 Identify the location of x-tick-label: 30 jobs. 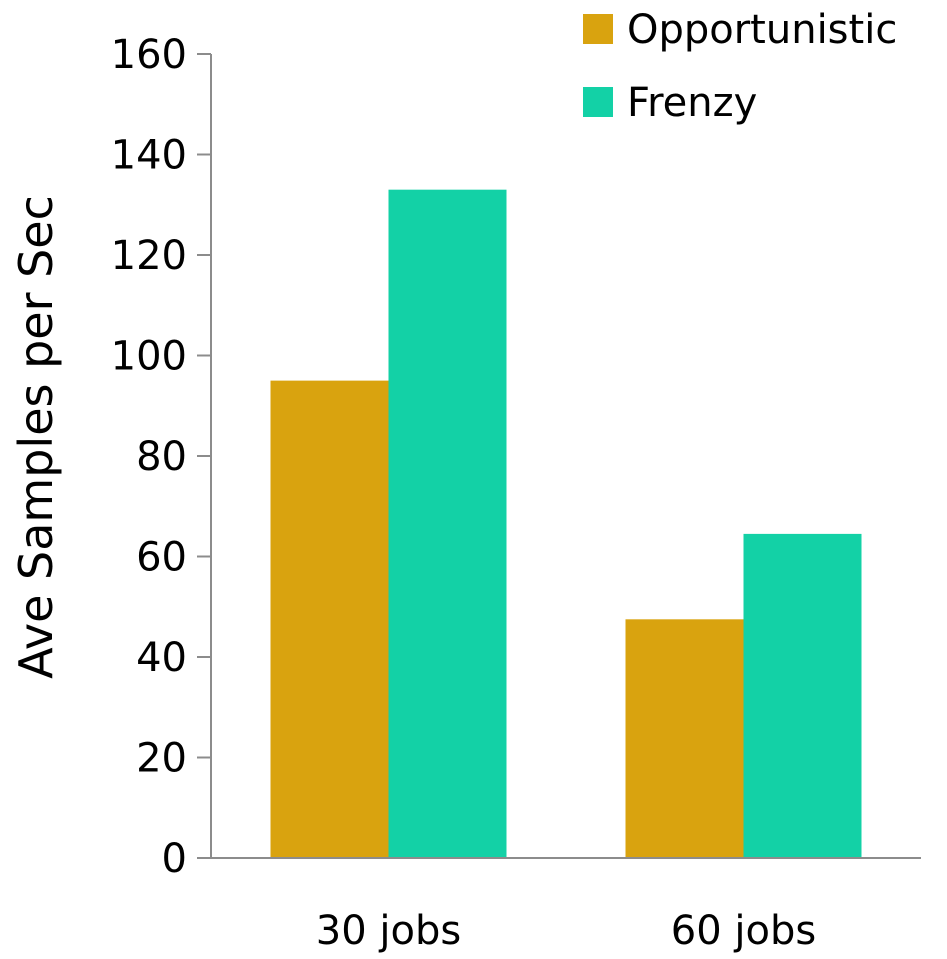
(388, 931).